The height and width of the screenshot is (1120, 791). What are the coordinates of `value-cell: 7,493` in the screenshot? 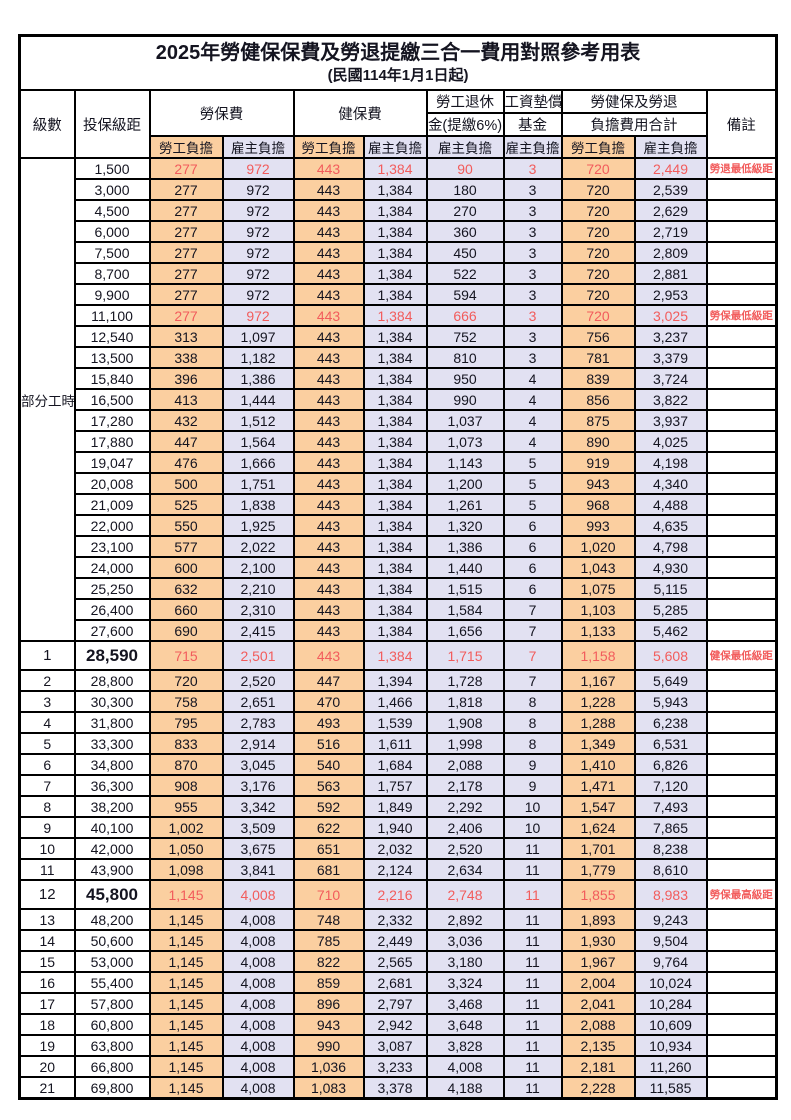 It's located at (670, 806).